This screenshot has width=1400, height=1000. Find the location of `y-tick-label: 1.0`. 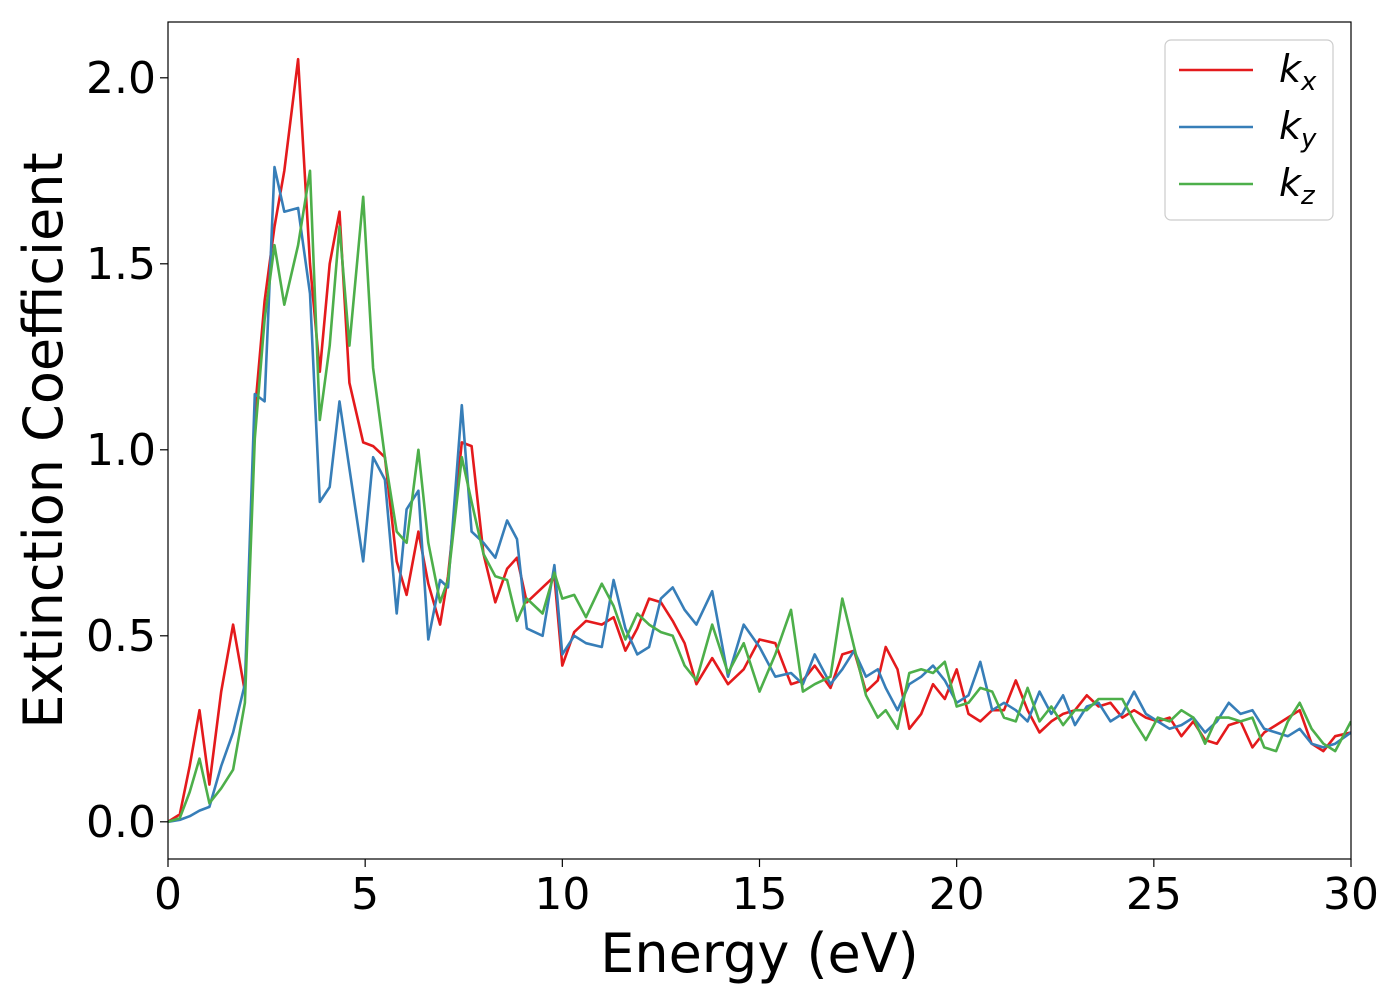

y-tick-label: 1.0 is located at coordinates (121, 450).